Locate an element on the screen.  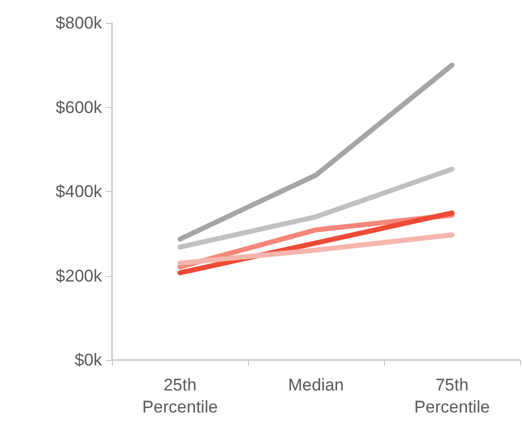
y-tick-label: $200k is located at coordinates (79, 276).